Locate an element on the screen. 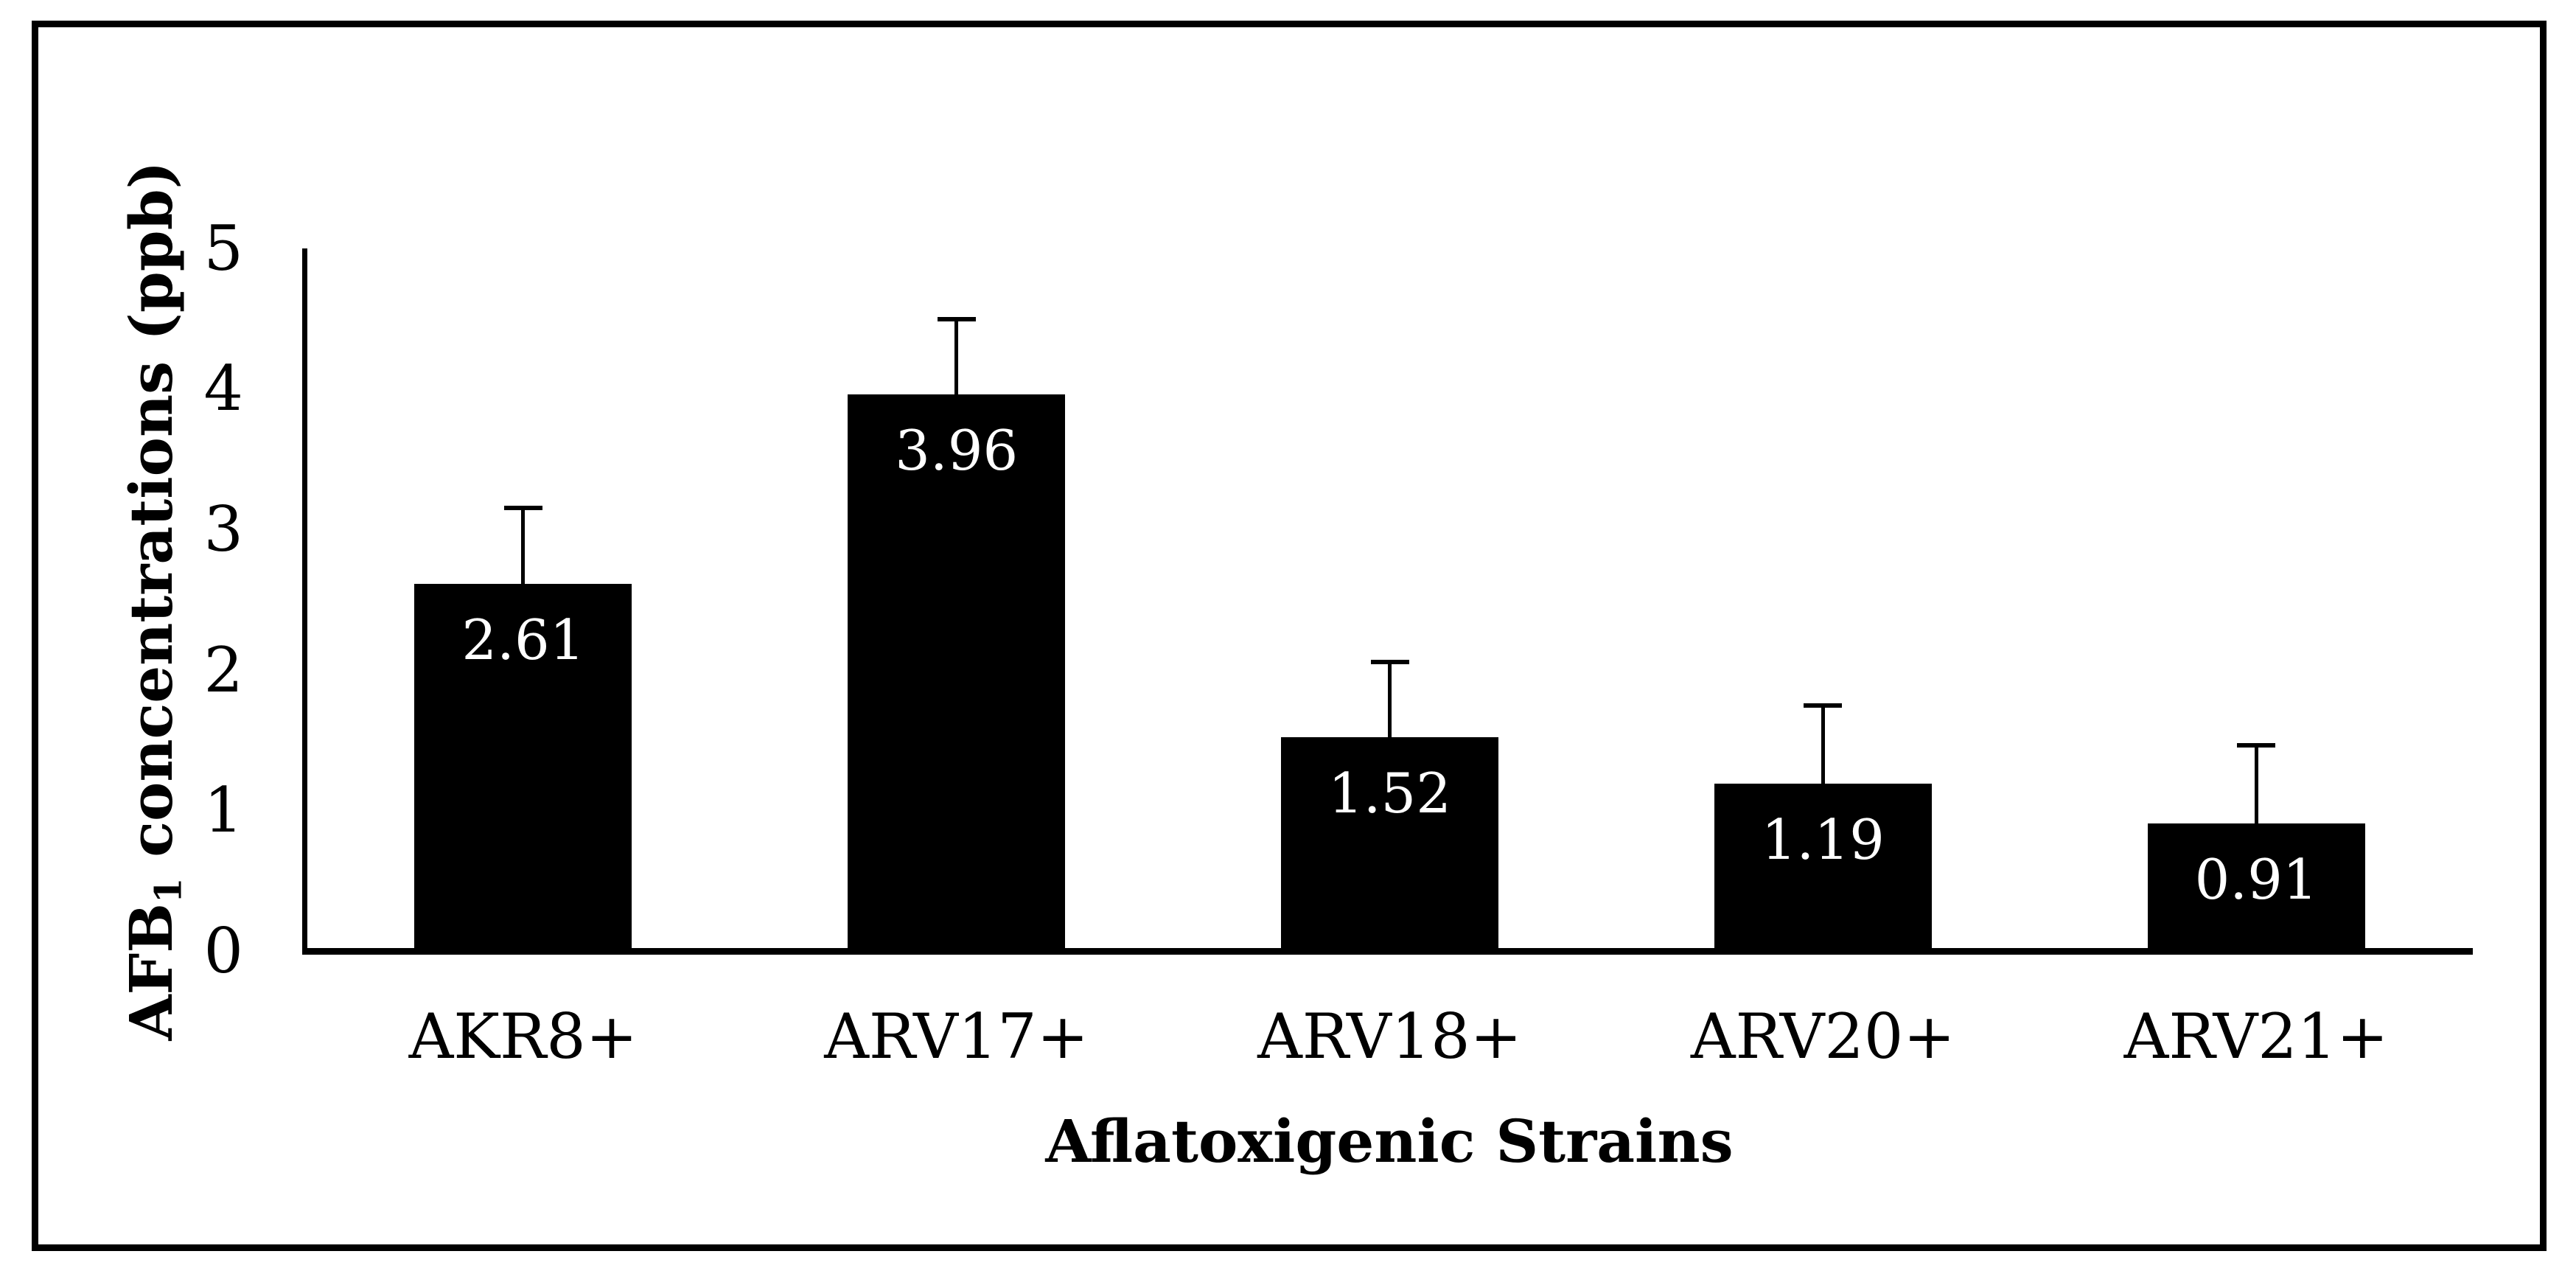 Image resolution: width=2576 pixels, height=1282 pixels. y-axis-title: AFB1 concentrations (ppb) is located at coordinates (152, 601).